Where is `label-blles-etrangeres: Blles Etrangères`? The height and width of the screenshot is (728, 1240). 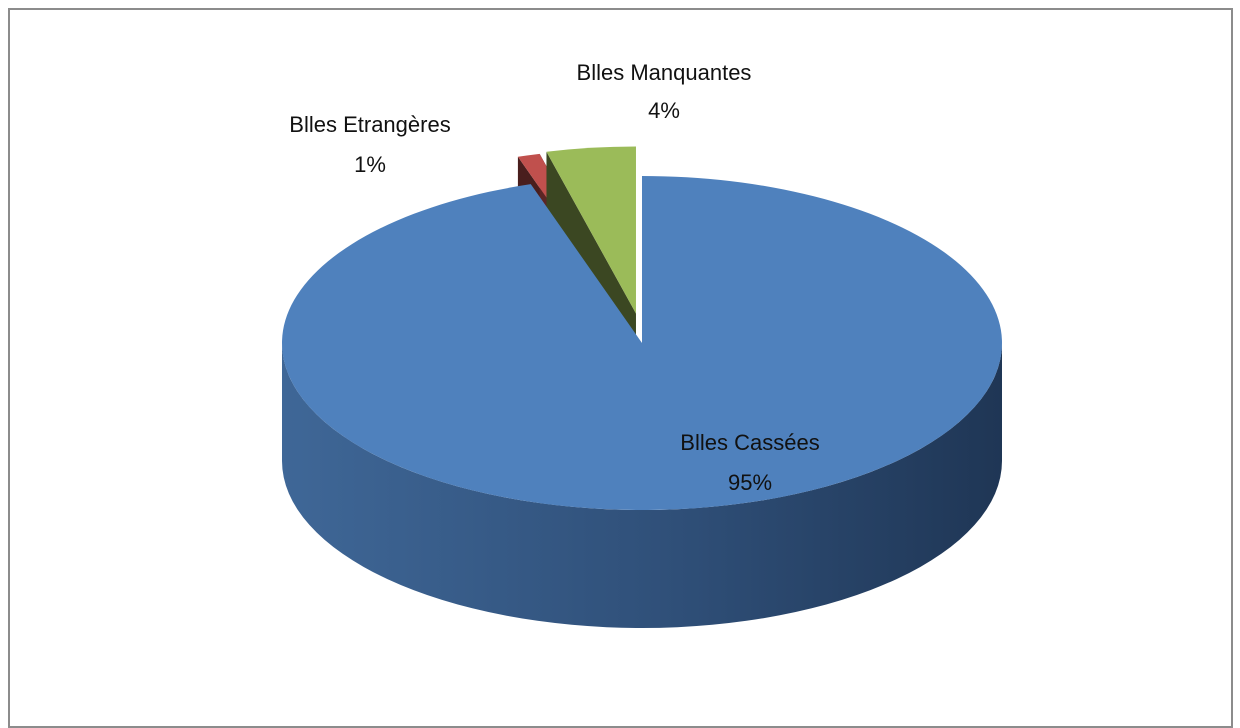 label-blles-etrangeres: Blles Etrangères is located at coordinates (369, 124).